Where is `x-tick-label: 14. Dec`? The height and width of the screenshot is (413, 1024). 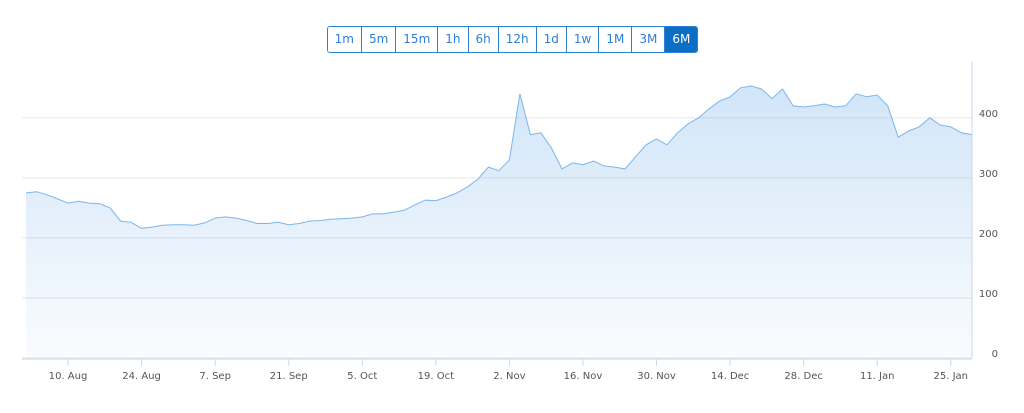
x-tick-label: 14. Dec is located at coordinates (730, 376).